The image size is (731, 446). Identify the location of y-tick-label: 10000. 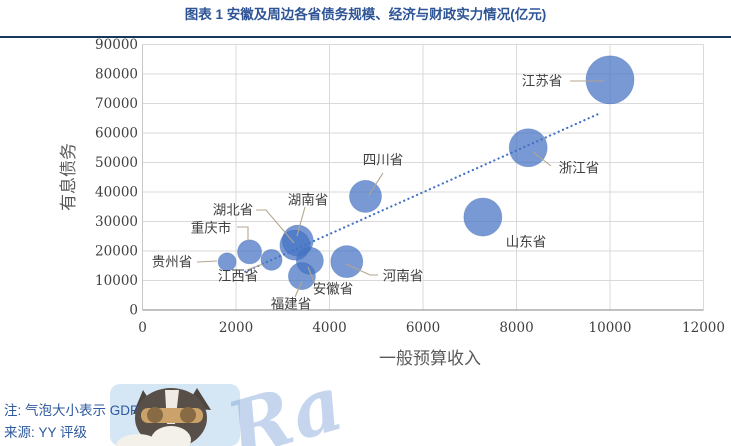
(116, 281).